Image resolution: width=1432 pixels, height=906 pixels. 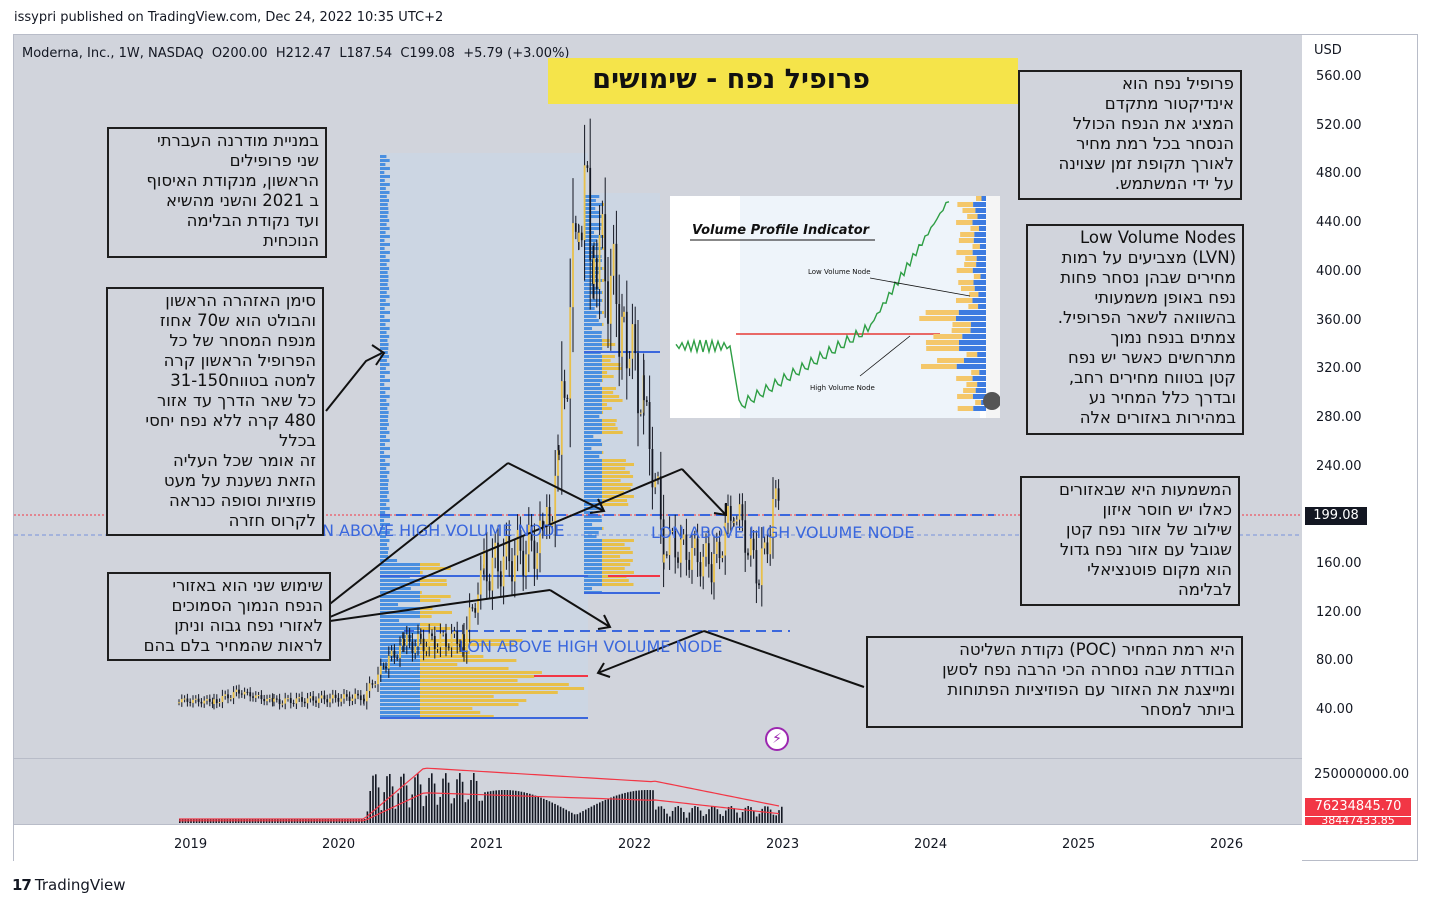 I want to click on title-banner: פרופיל נפח - שימושים, so click(x=783, y=81).